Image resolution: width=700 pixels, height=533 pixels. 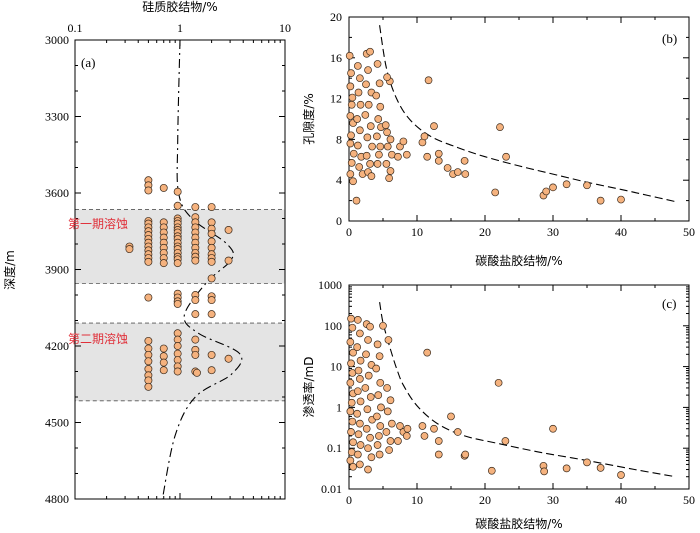 What do you see at coordinates (621, 500) in the screenshot?
I see `c-x-tick-label: 40` at bounding box center [621, 500].